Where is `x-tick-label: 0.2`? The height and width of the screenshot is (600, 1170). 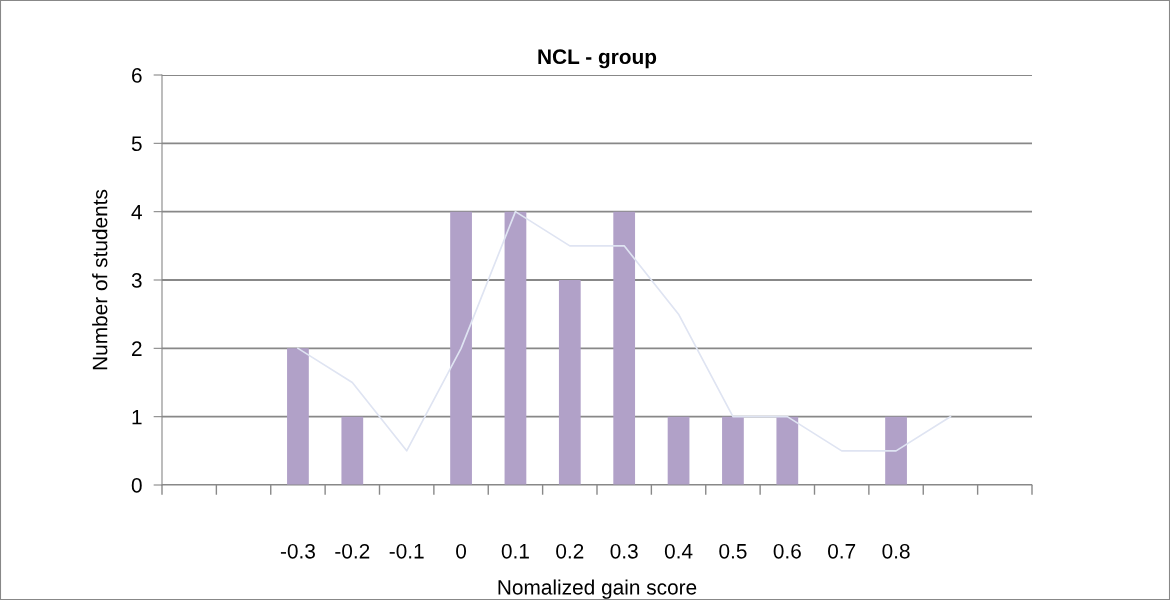 x-tick-label: 0.2 is located at coordinates (570, 551).